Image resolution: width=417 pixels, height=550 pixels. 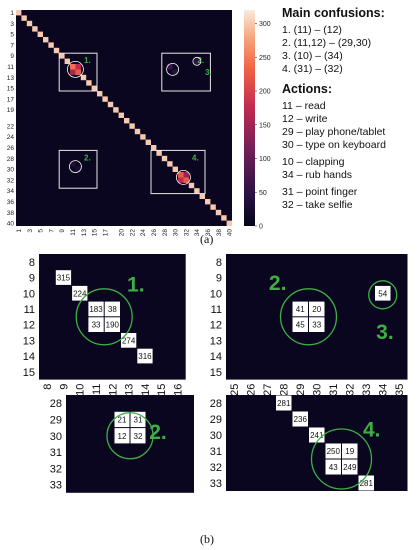 I want to click on action-item: 11 – read, so click(x=304, y=106).